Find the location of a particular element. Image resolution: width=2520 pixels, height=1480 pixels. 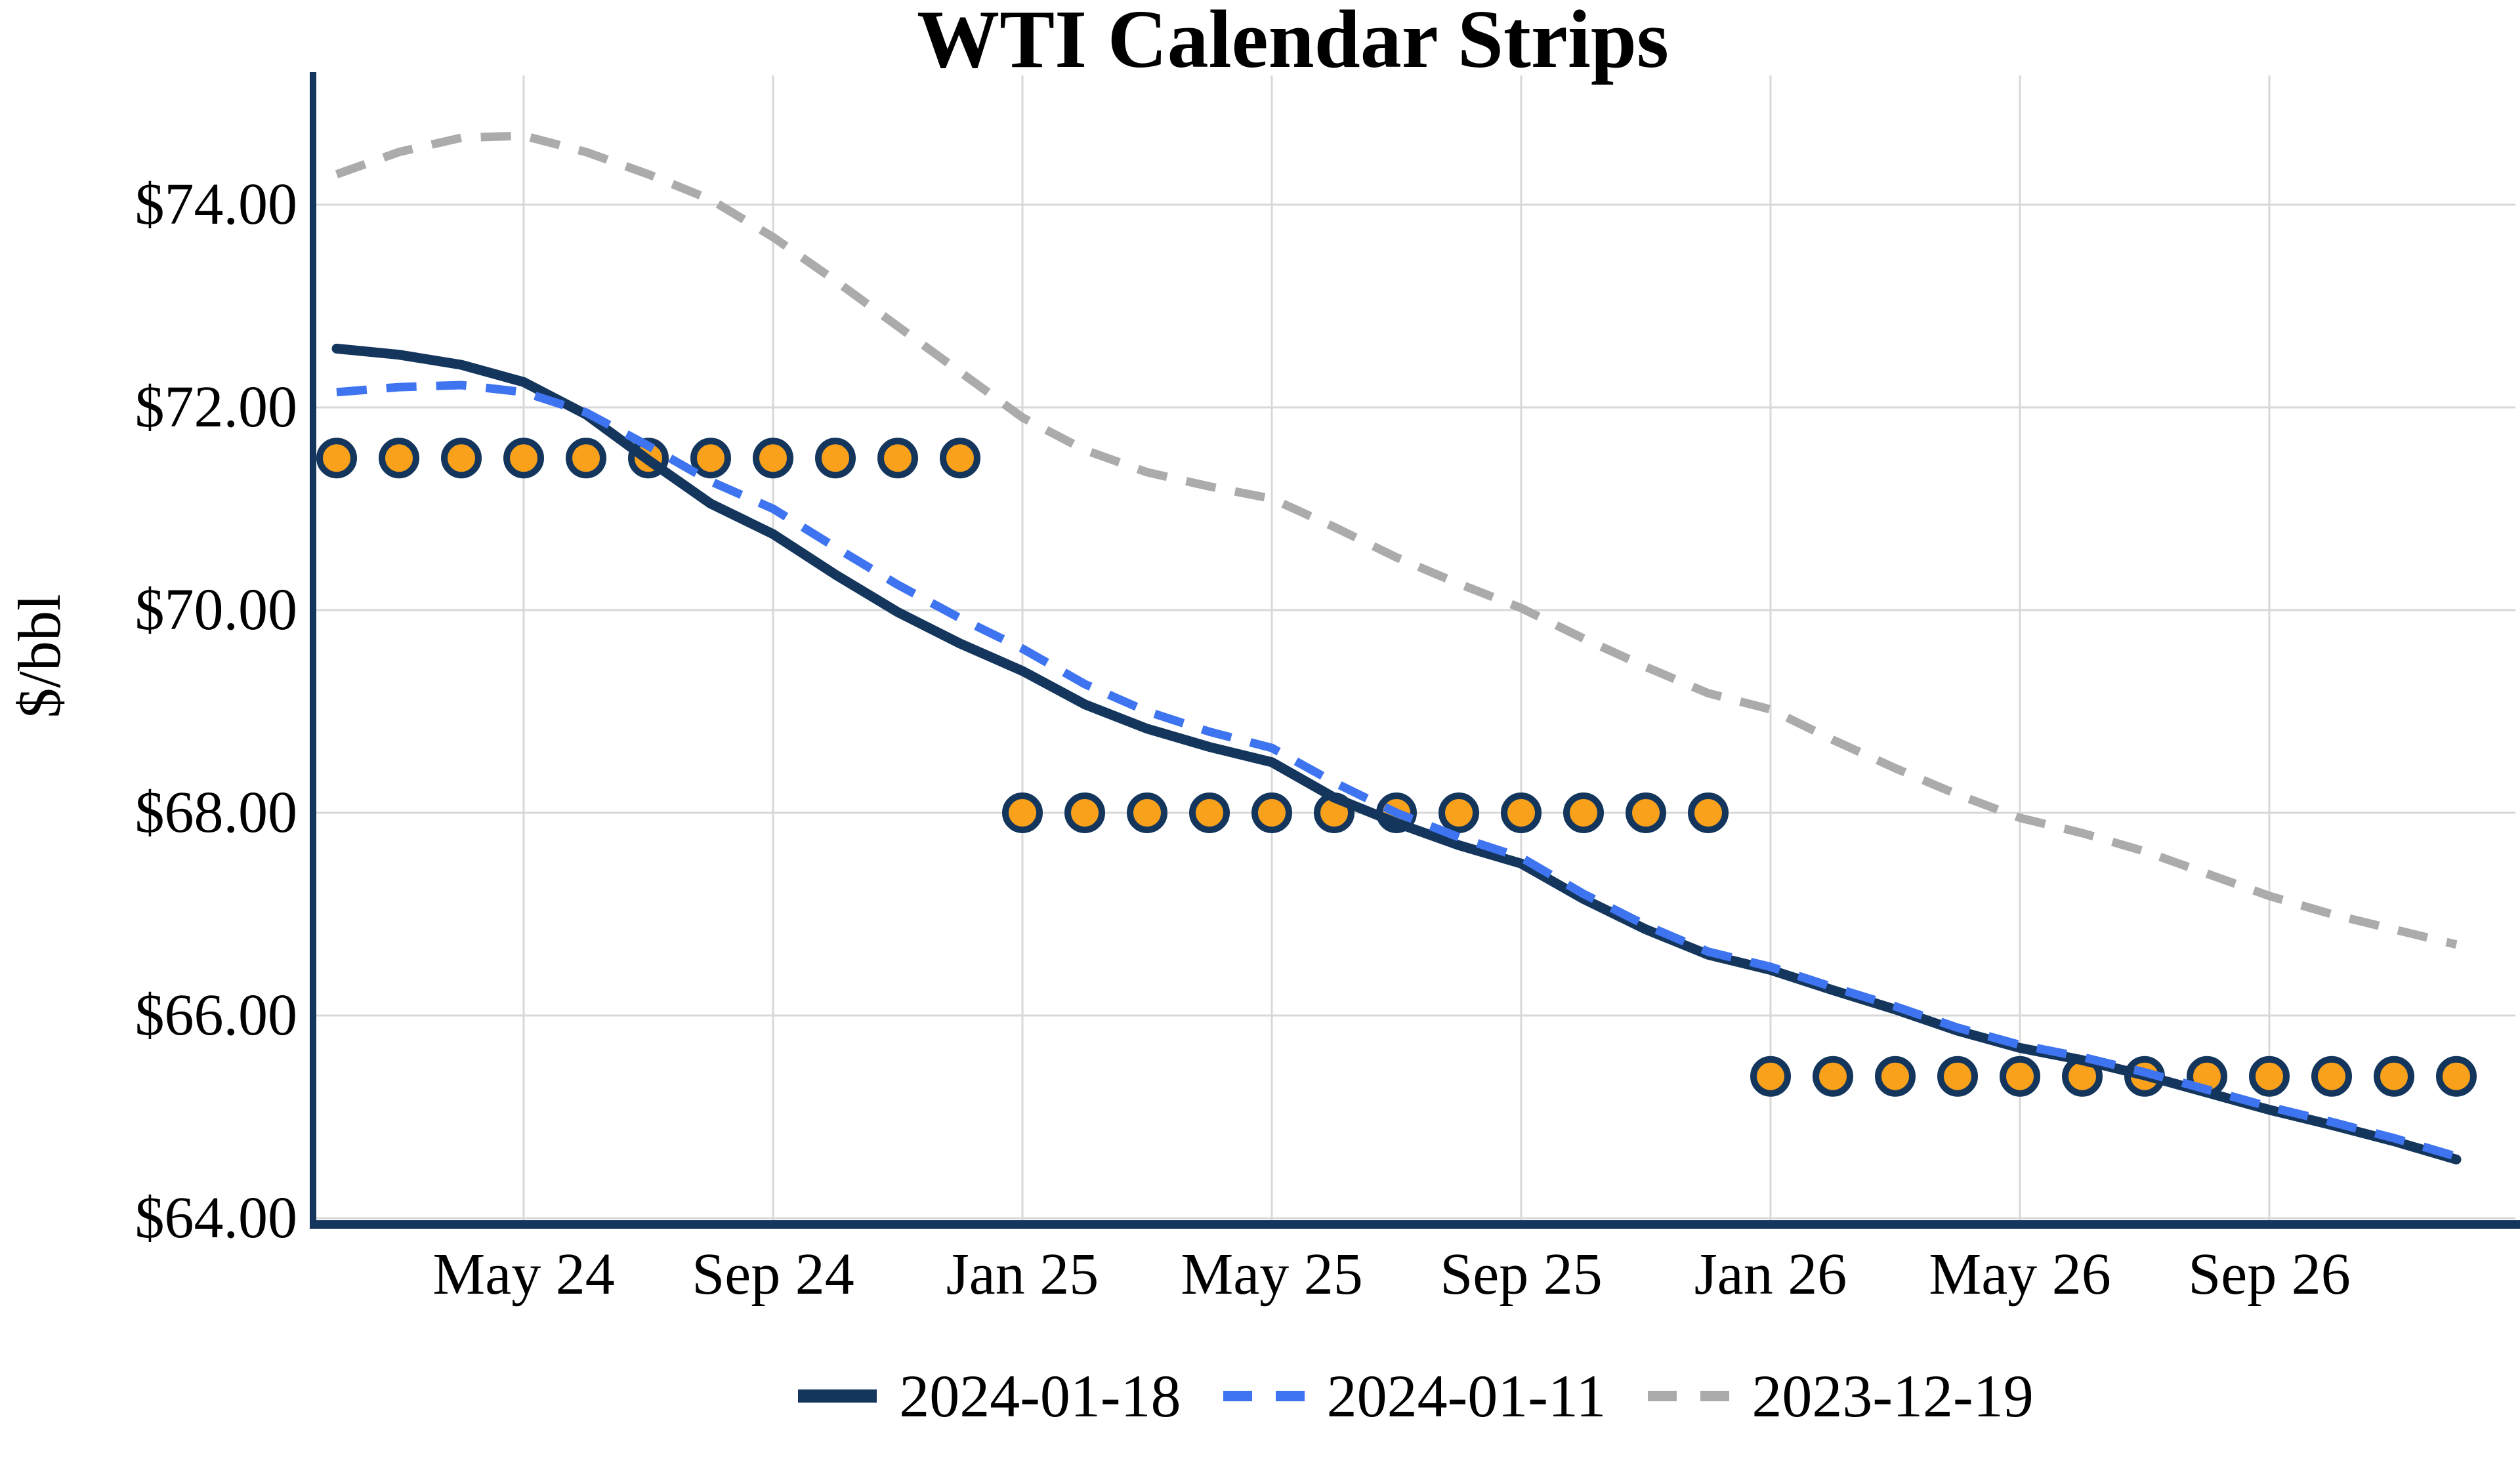

legend-swatch-solid-navy-line is located at coordinates (837, 1396).